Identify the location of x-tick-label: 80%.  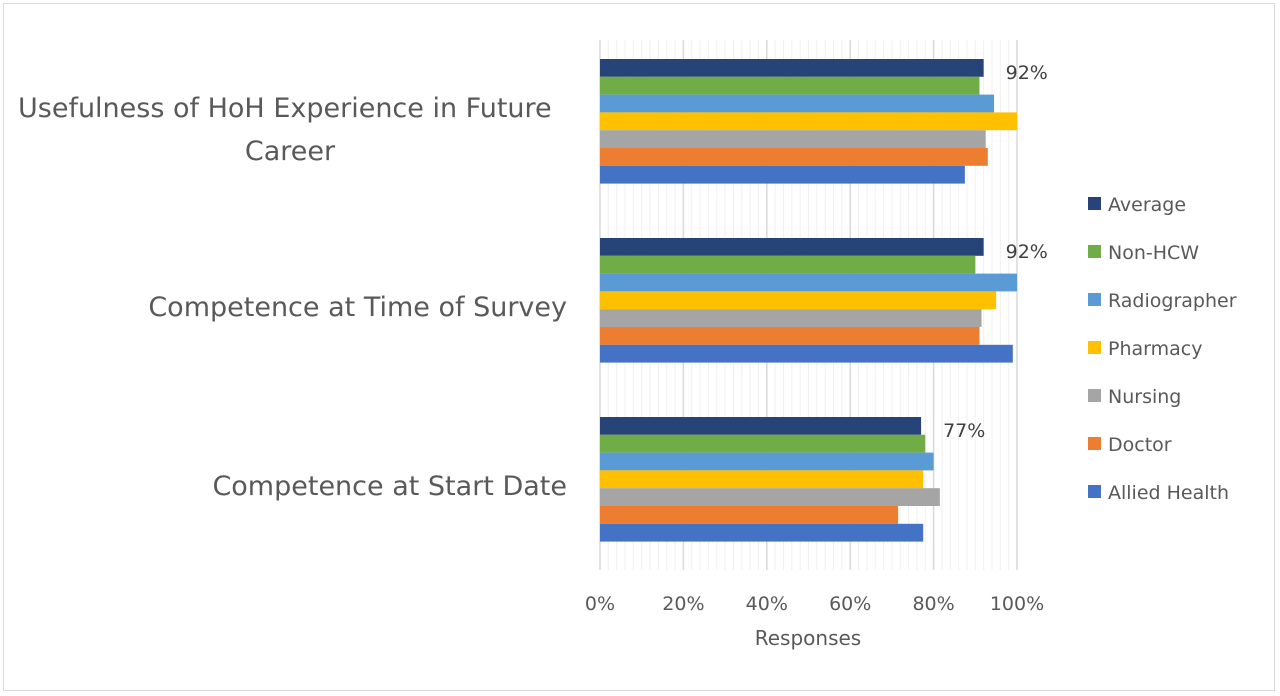
(933, 604).